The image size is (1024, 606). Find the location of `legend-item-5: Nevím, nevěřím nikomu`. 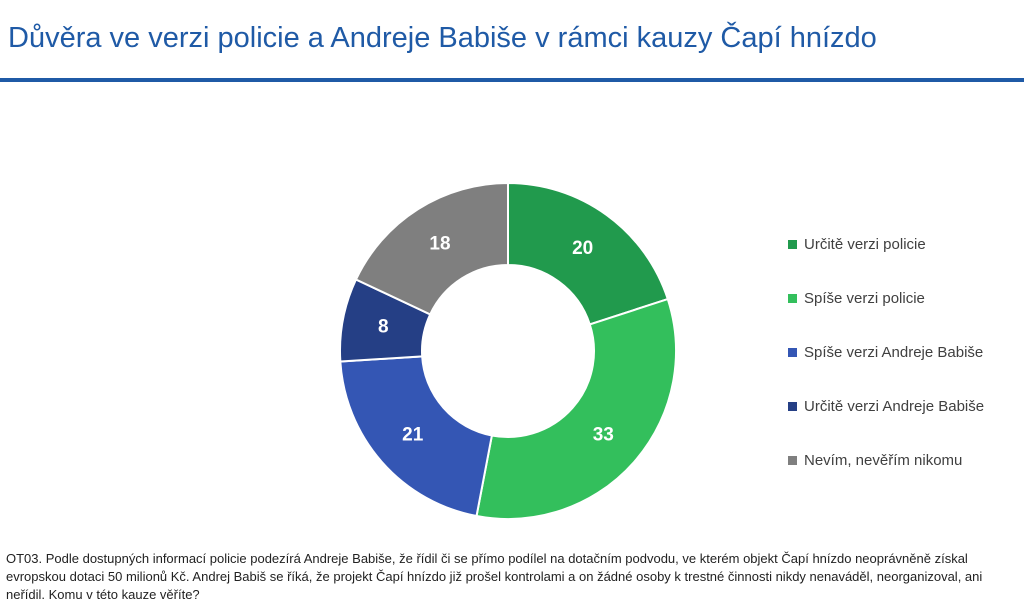

legend-item-5: Nevím, nevěřím nikomu is located at coordinates (886, 460).